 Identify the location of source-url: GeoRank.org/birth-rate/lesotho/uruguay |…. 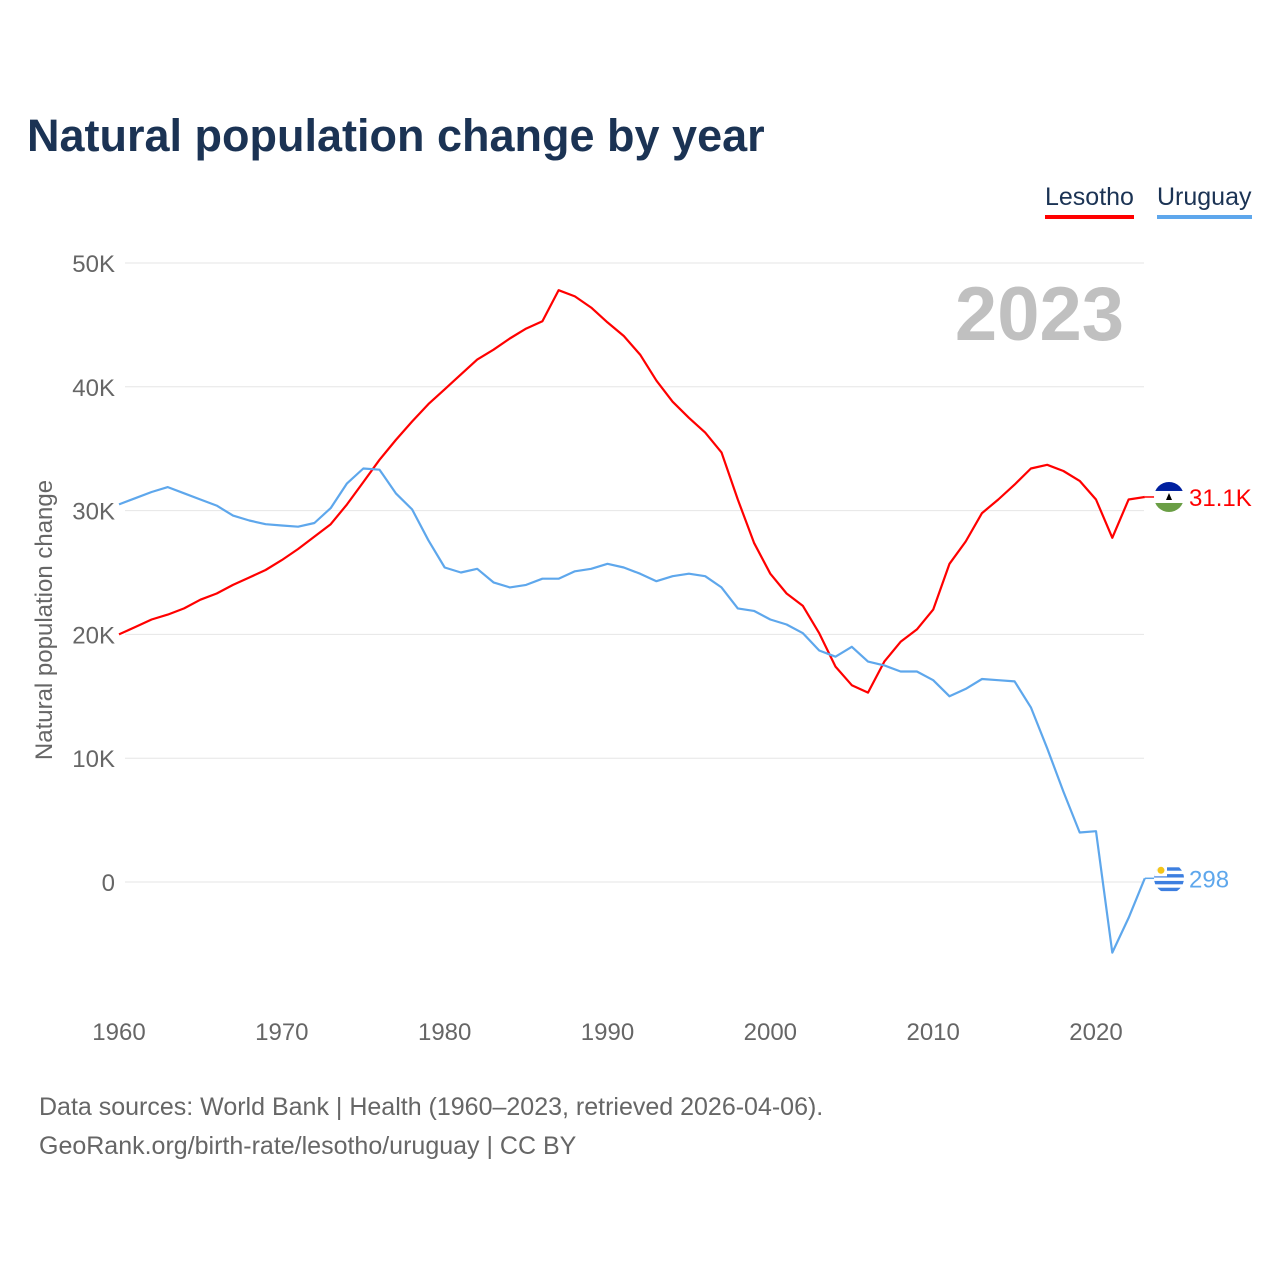
(308, 1146).